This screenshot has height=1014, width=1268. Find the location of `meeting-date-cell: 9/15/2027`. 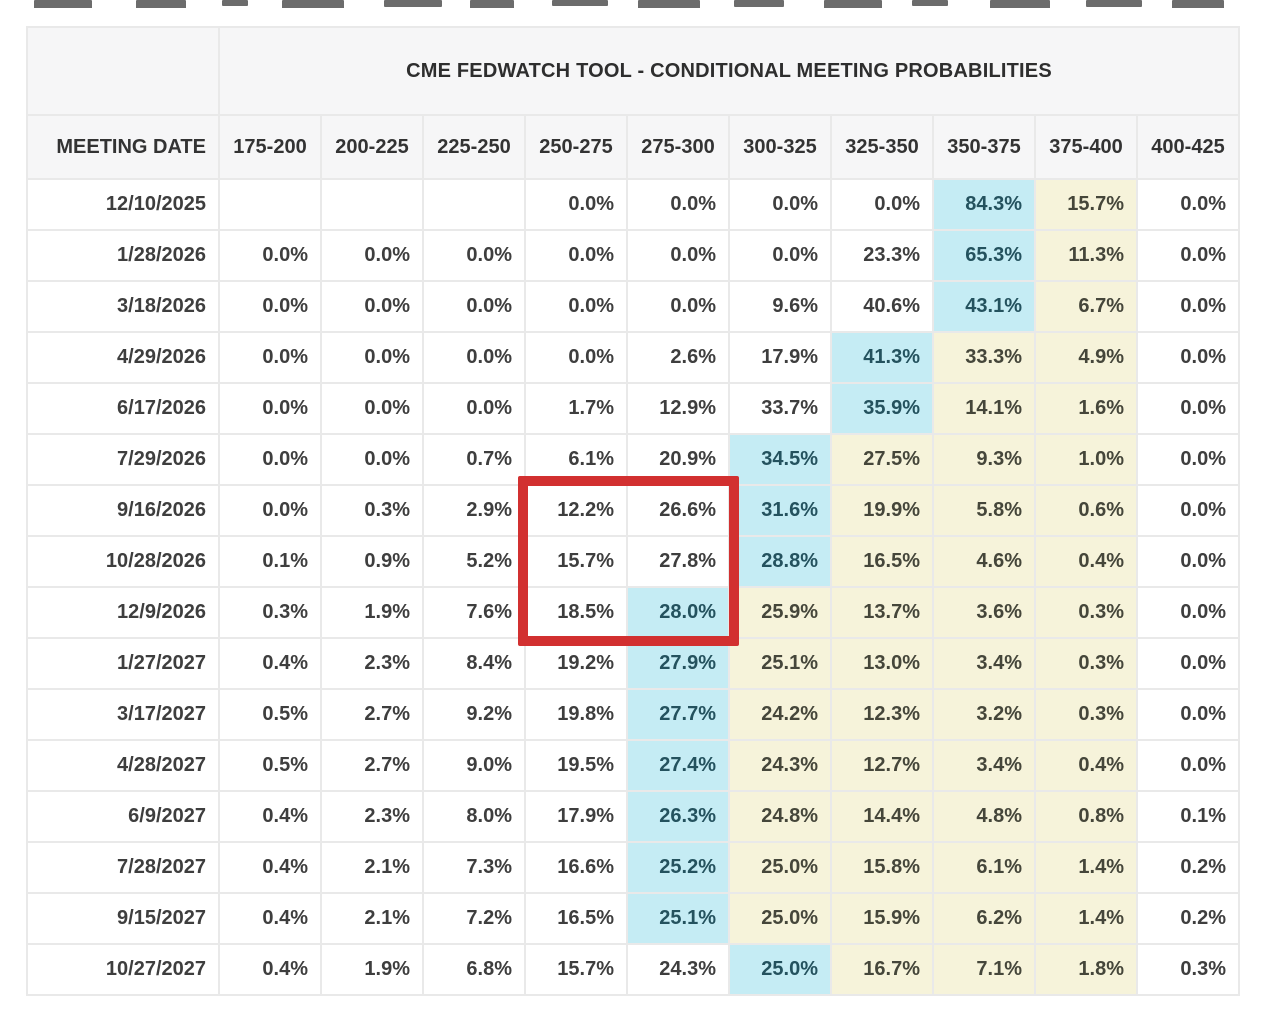

meeting-date-cell: 9/15/2027 is located at coordinates (124, 919).